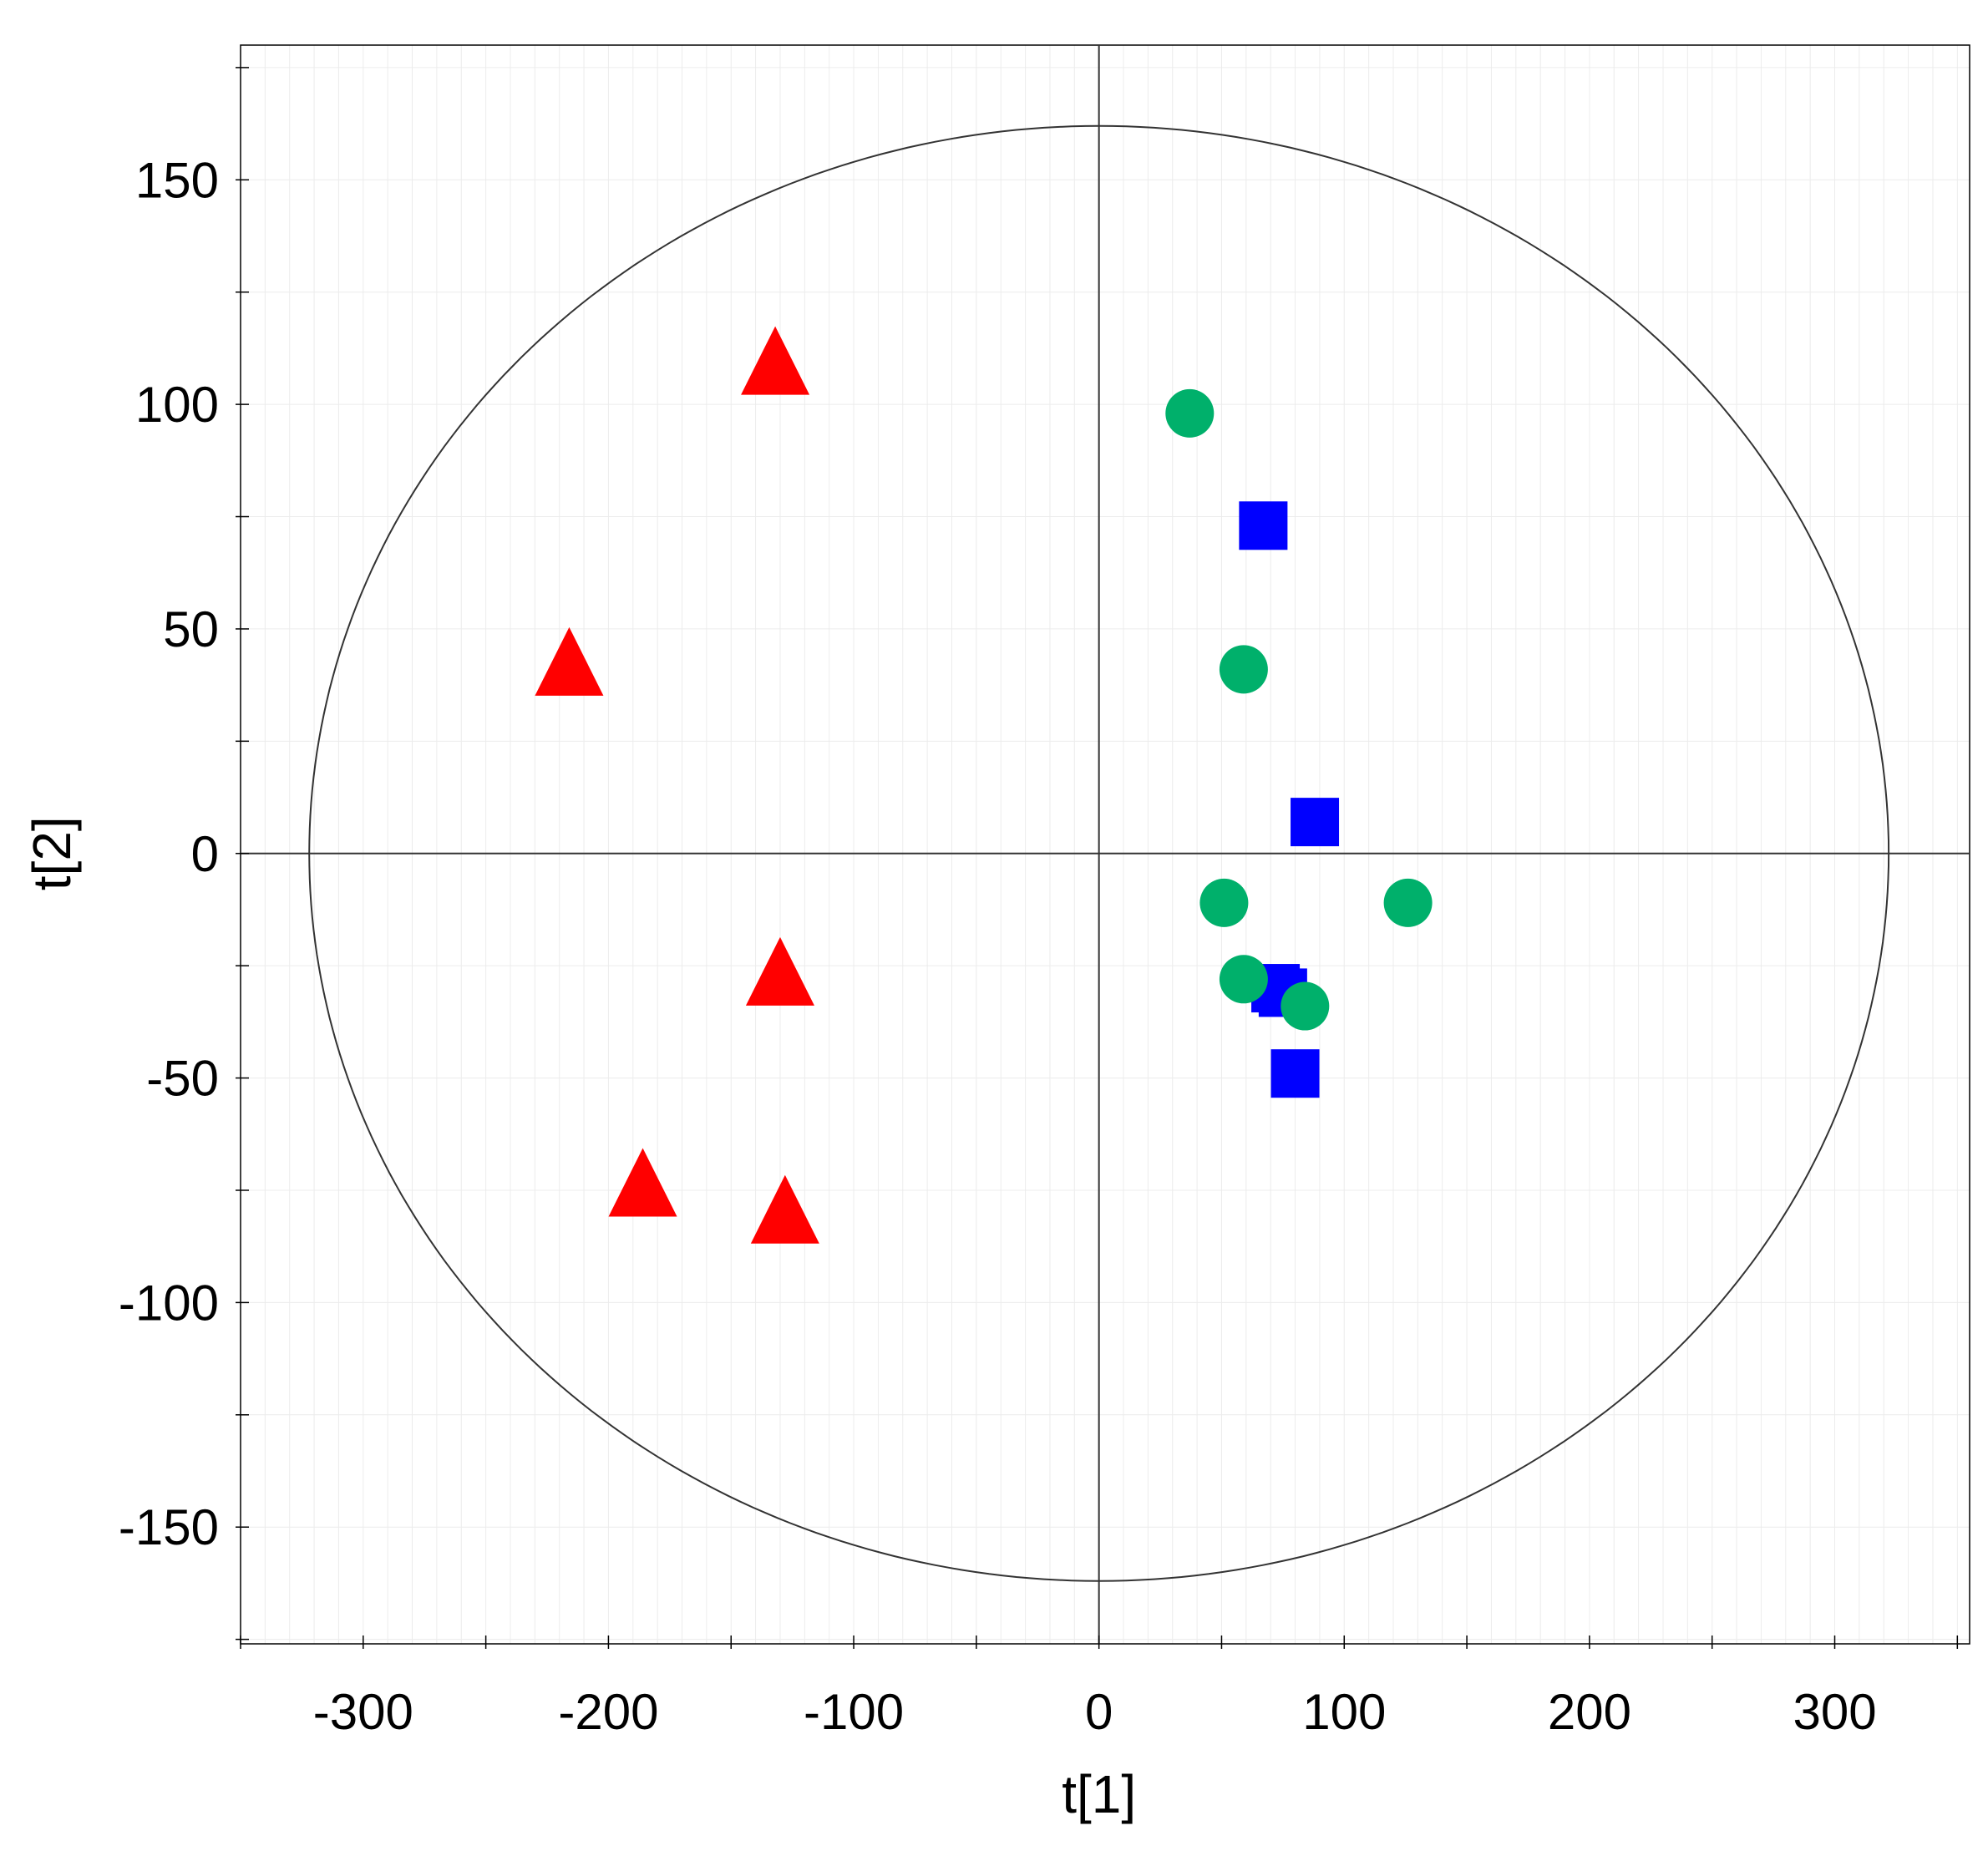 This screenshot has height=1851, width=1988. I want to click on y-tick-label: -150, so click(169, 1527).